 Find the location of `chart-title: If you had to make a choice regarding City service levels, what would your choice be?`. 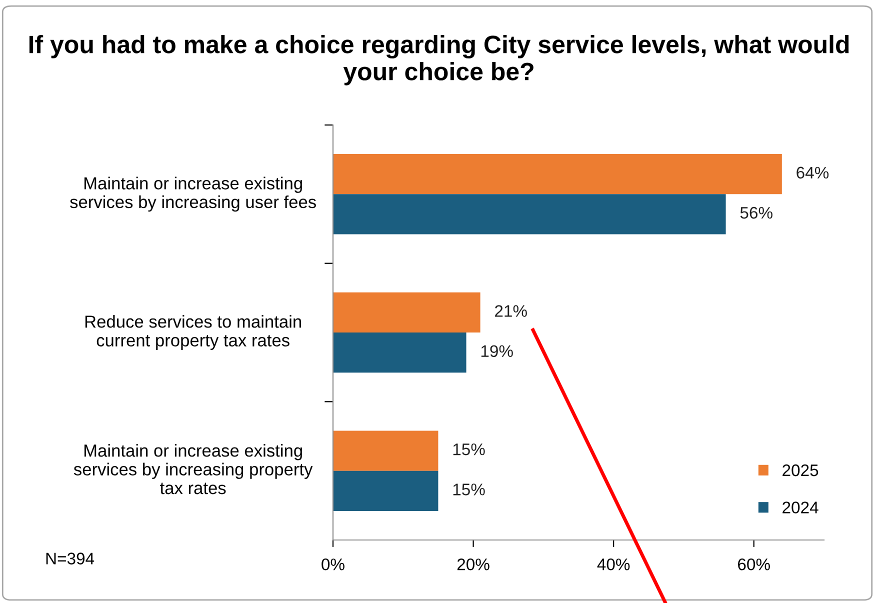

chart-title: If you had to make a choice regarding City service levels, what would your choice be? is located at coordinates (439, 60).